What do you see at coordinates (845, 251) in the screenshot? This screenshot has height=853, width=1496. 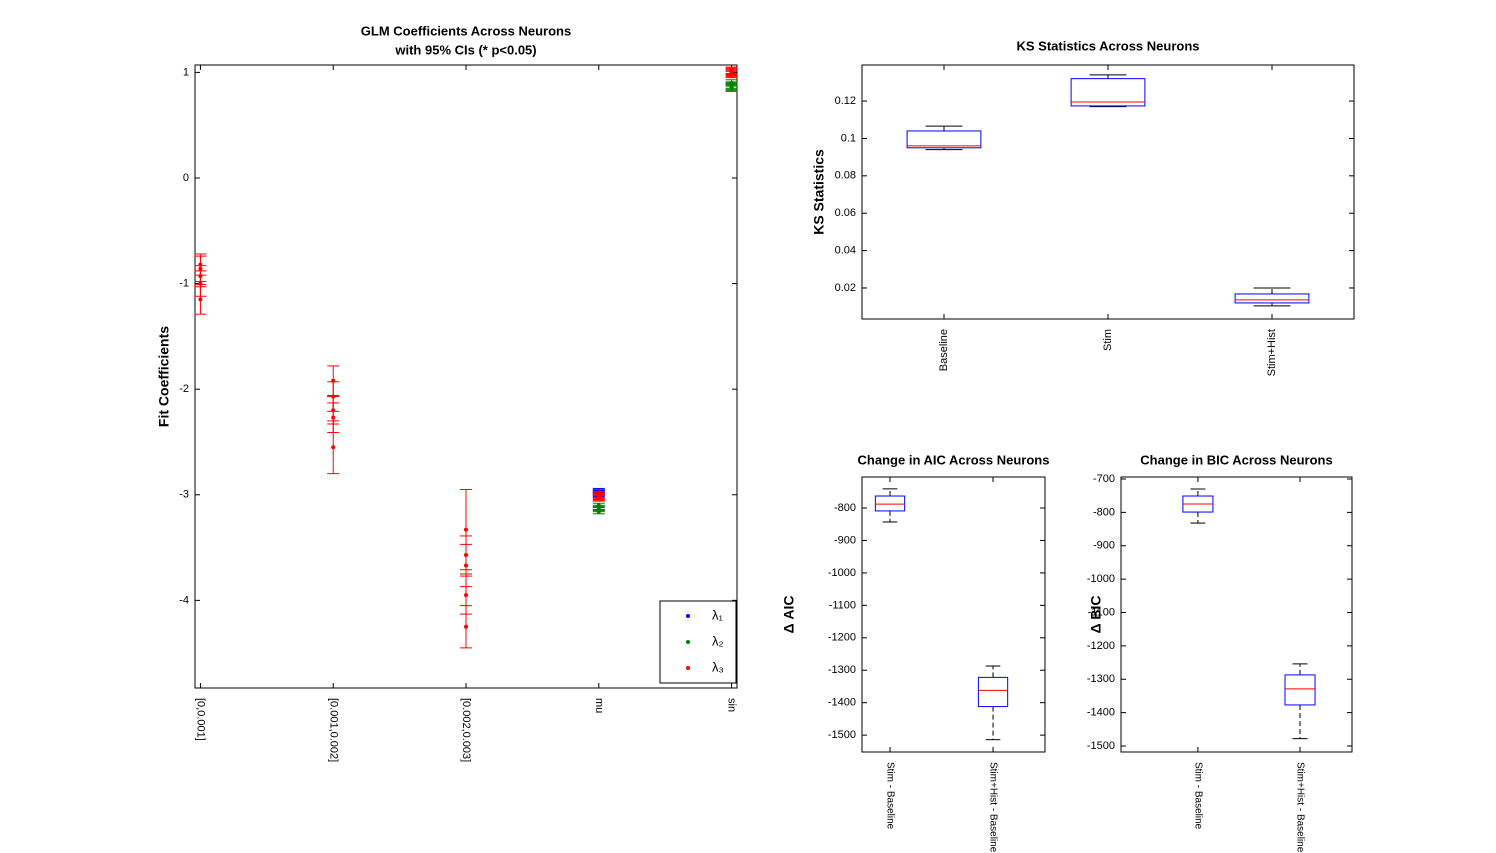 I see `y-tick-label: 0.04` at bounding box center [845, 251].